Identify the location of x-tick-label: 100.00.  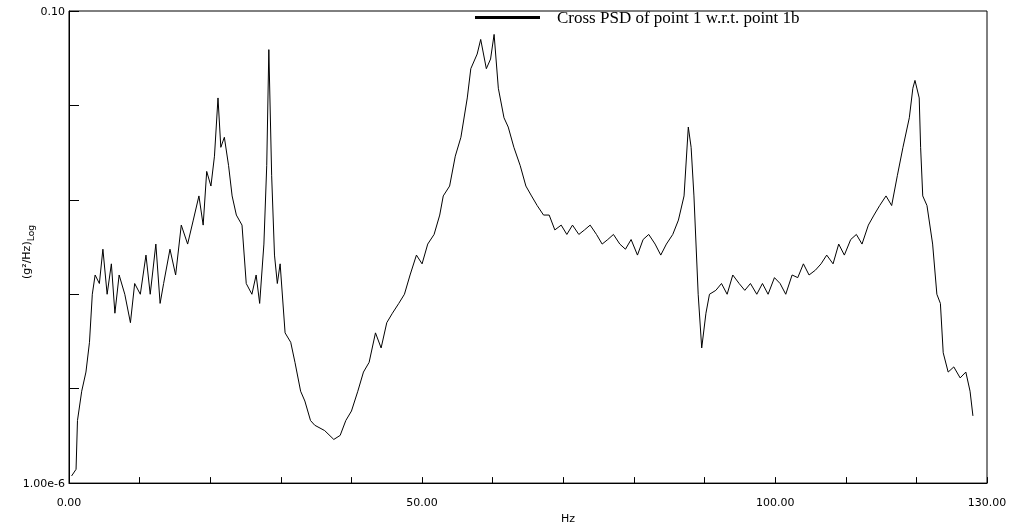
(775, 503).